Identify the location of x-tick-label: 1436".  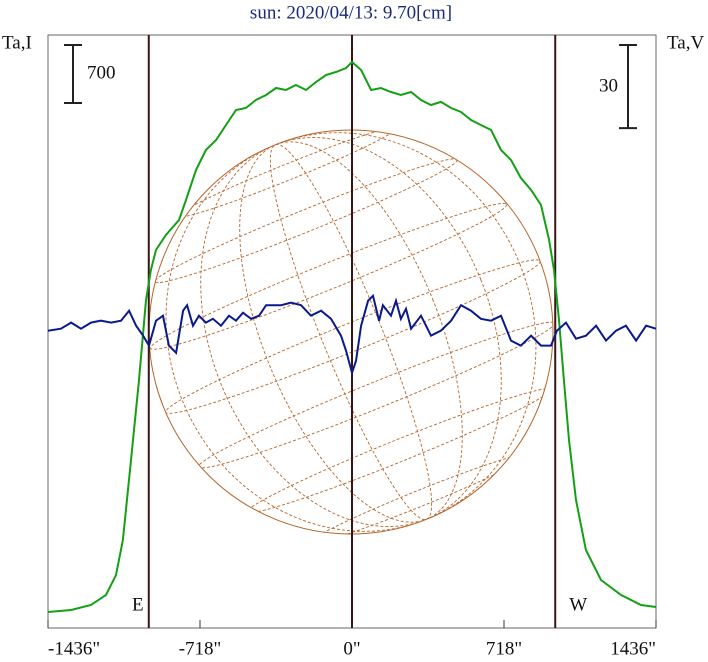
(633, 648).